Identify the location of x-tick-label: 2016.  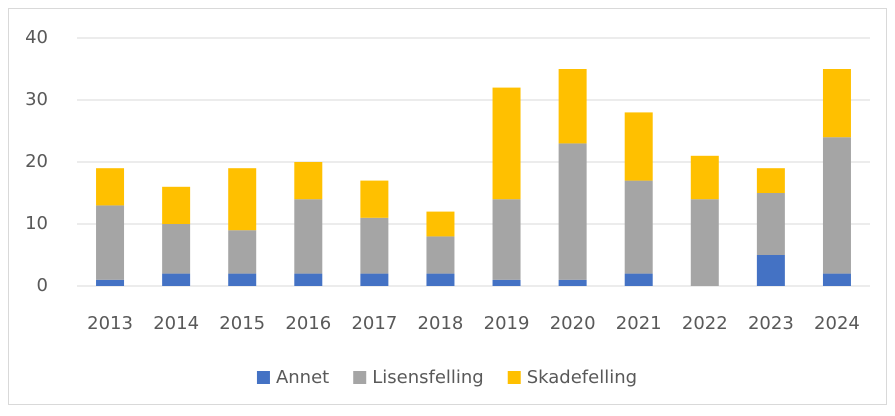
(308, 323).